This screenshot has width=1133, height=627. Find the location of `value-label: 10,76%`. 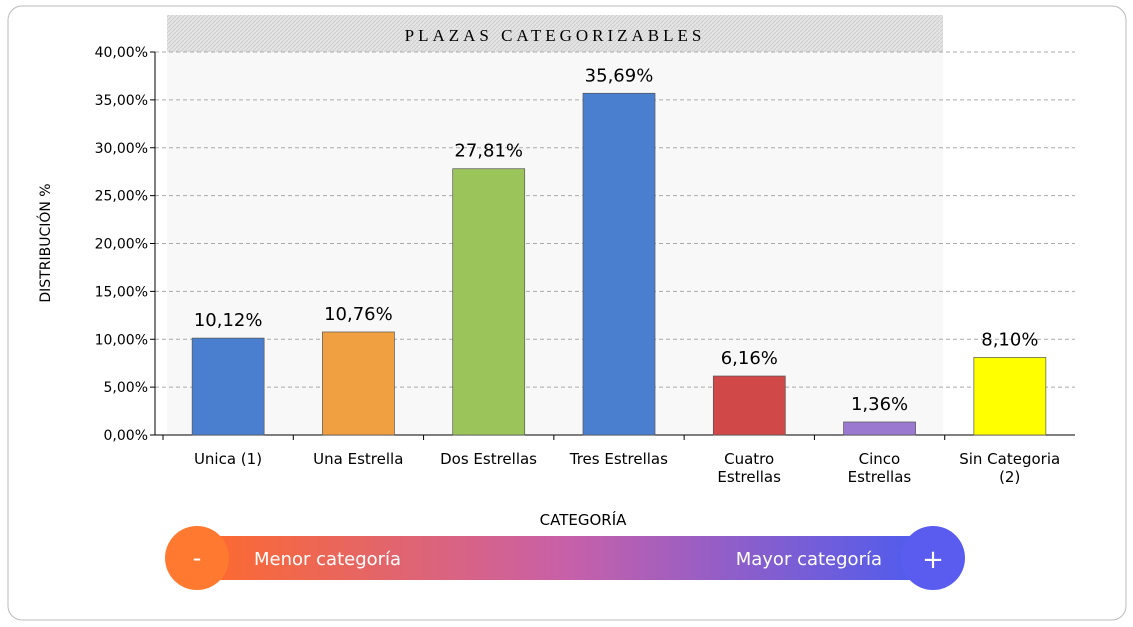

value-label: 10,76% is located at coordinates (358, 314).